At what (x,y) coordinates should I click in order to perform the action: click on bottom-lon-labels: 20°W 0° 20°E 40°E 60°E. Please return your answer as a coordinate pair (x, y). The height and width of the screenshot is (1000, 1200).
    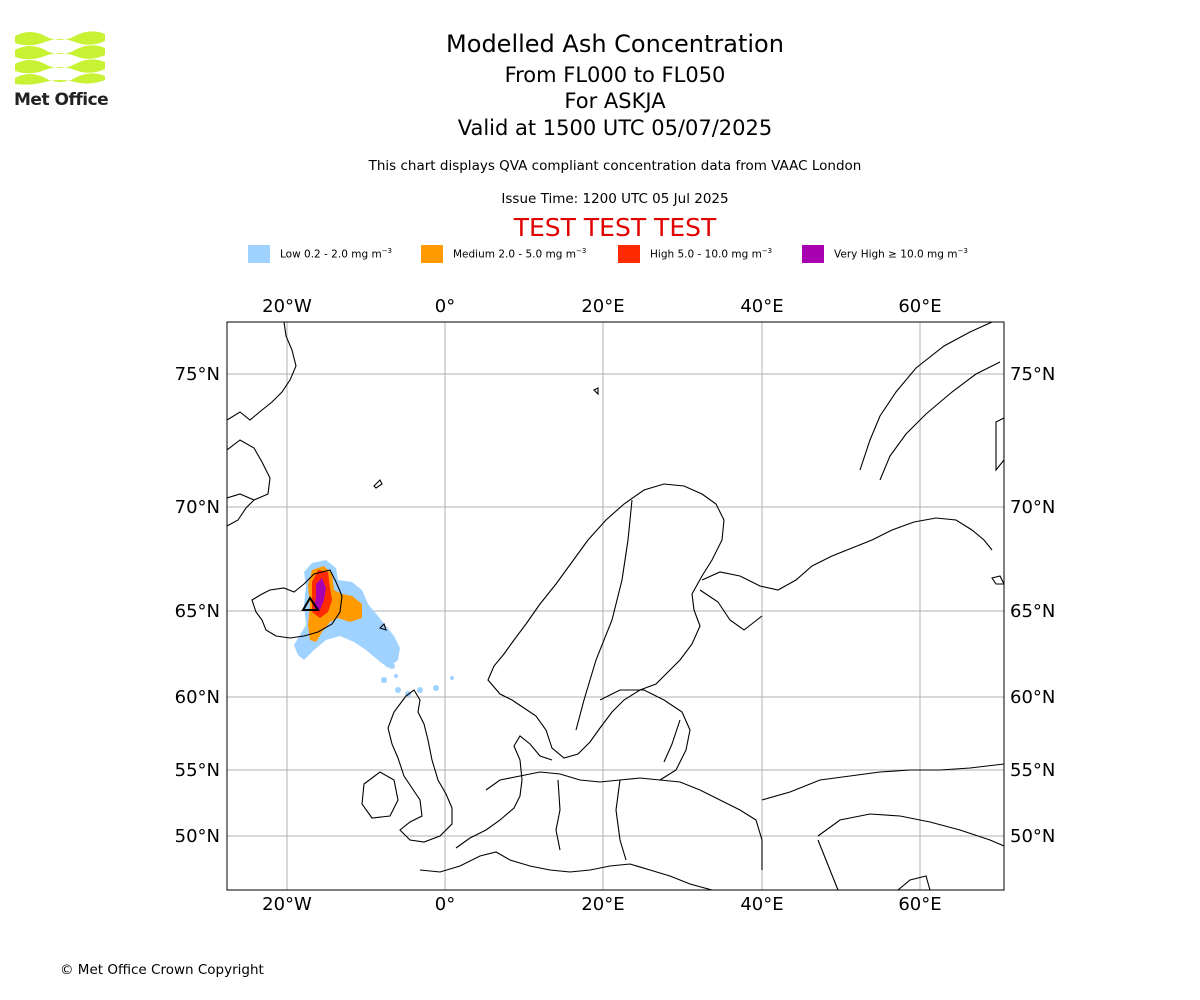
    Looking at the image, I should click on (601, 904).